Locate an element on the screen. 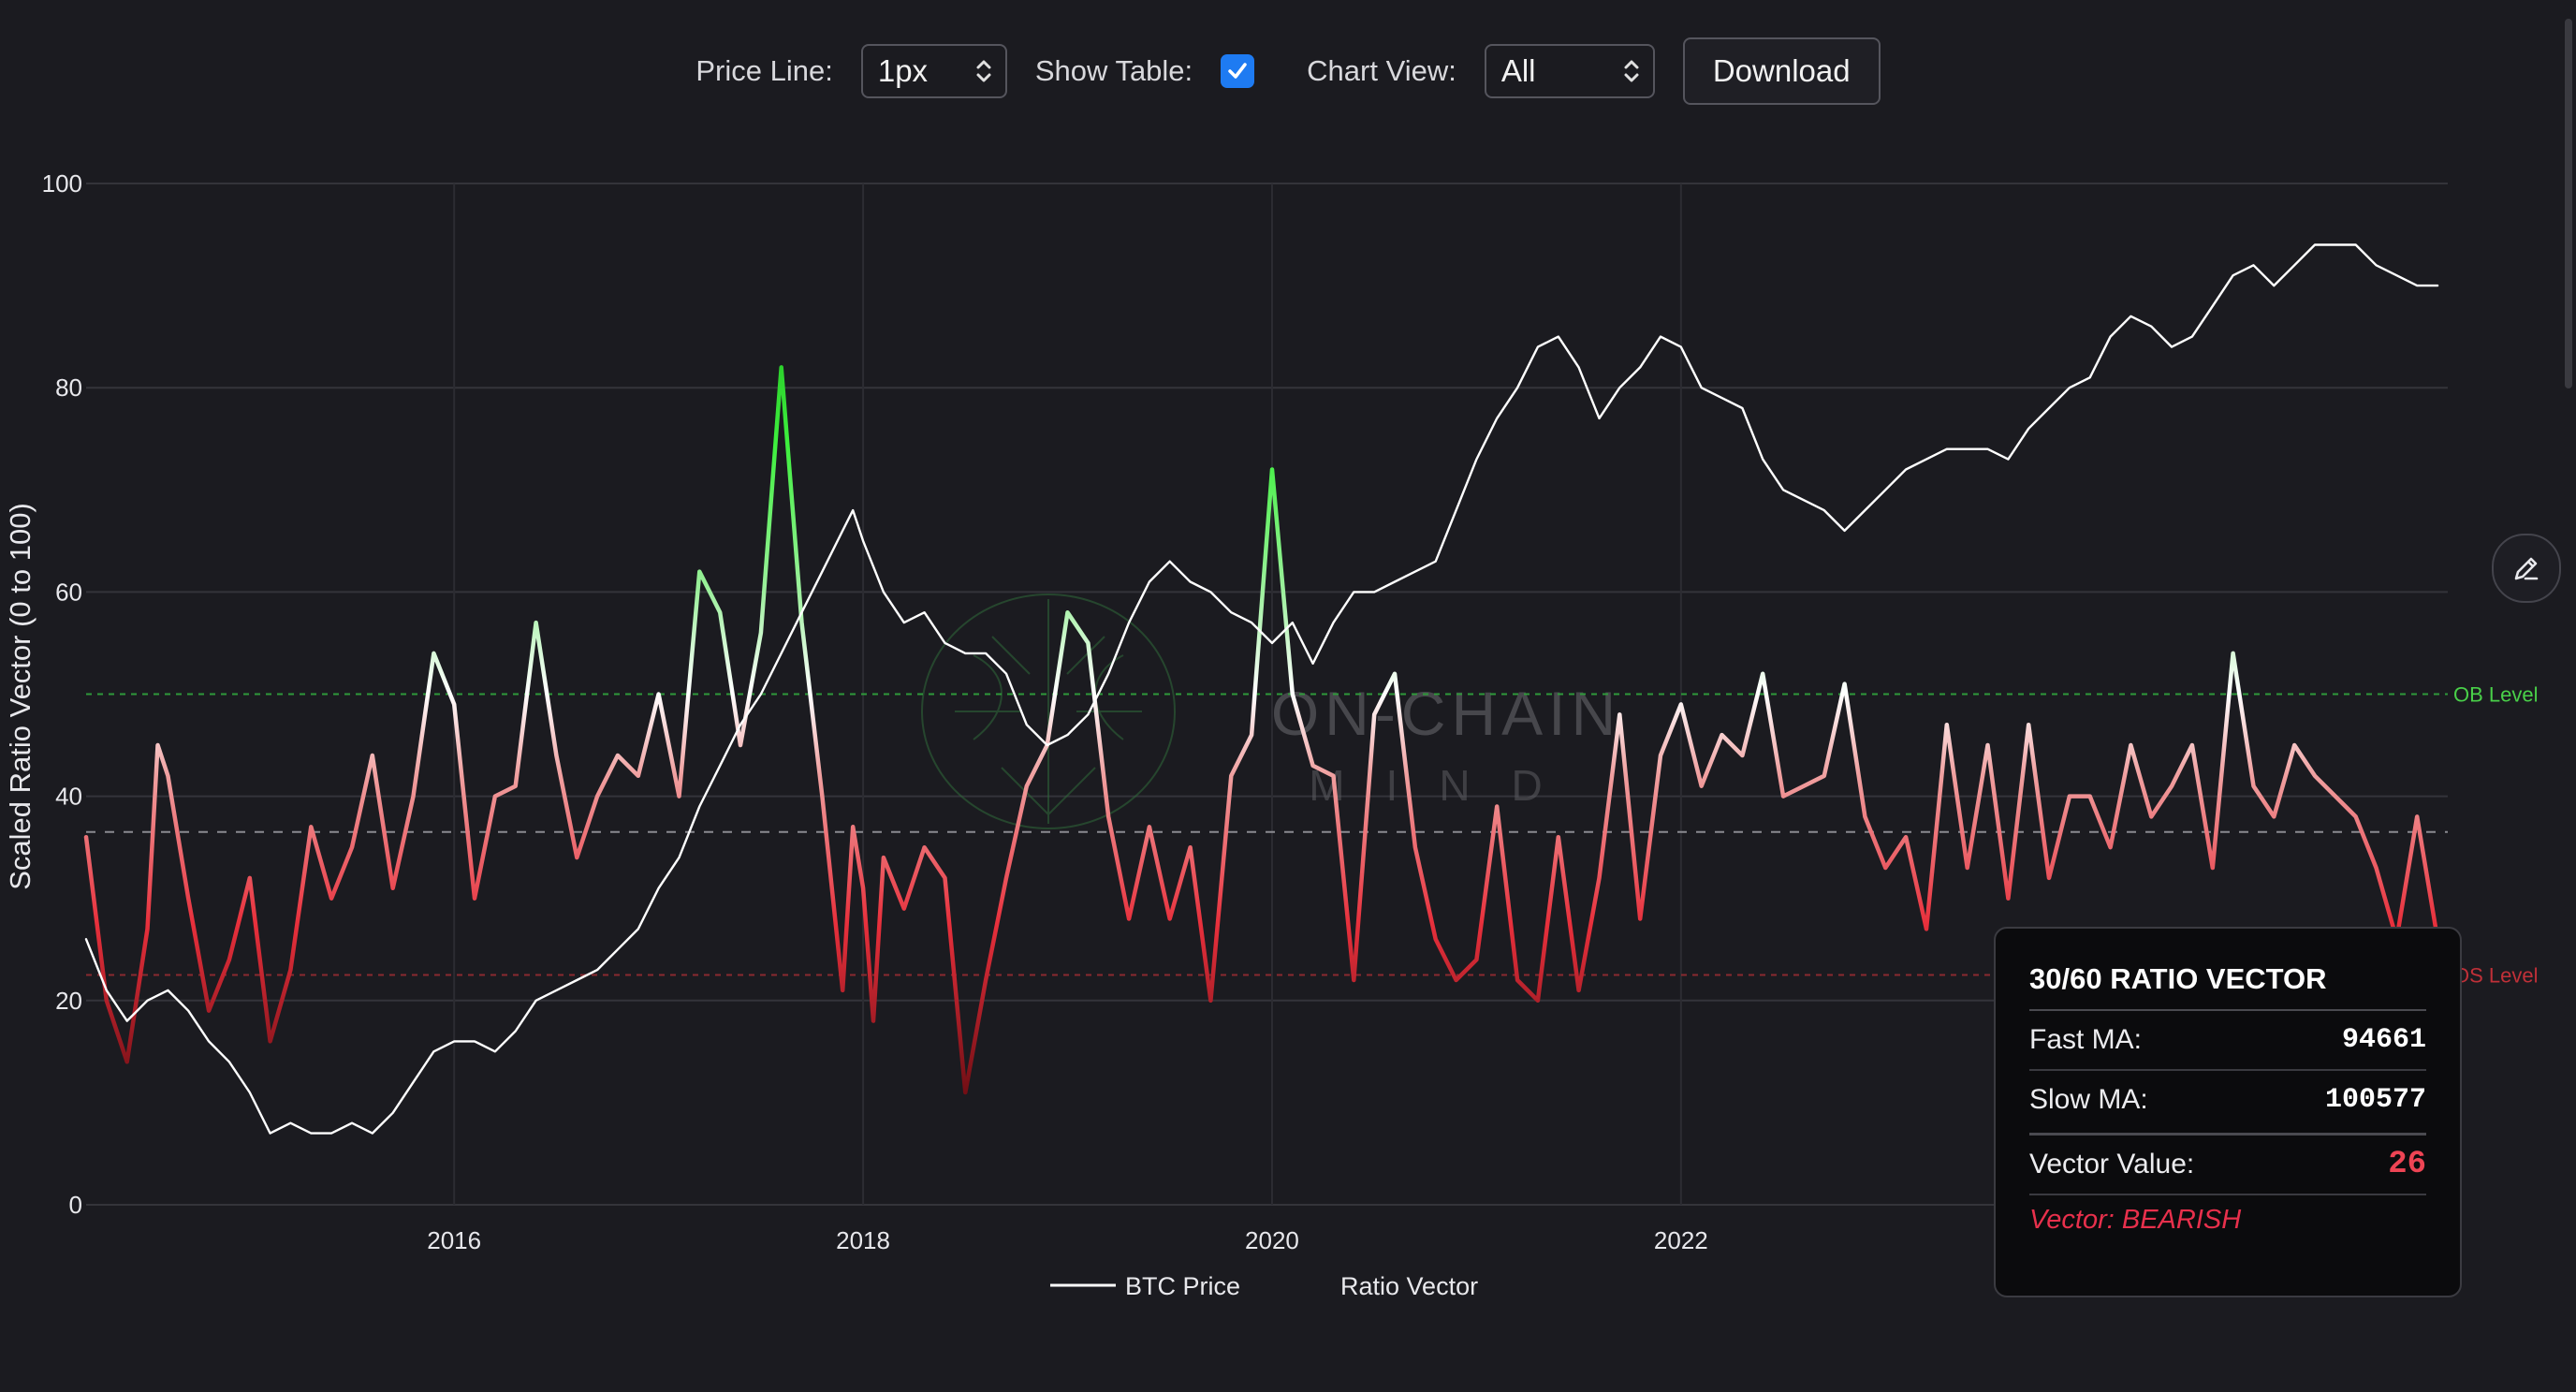 The image size is (2576, 1392). y-tick-label: 60 is located at coordinates (68, 592).